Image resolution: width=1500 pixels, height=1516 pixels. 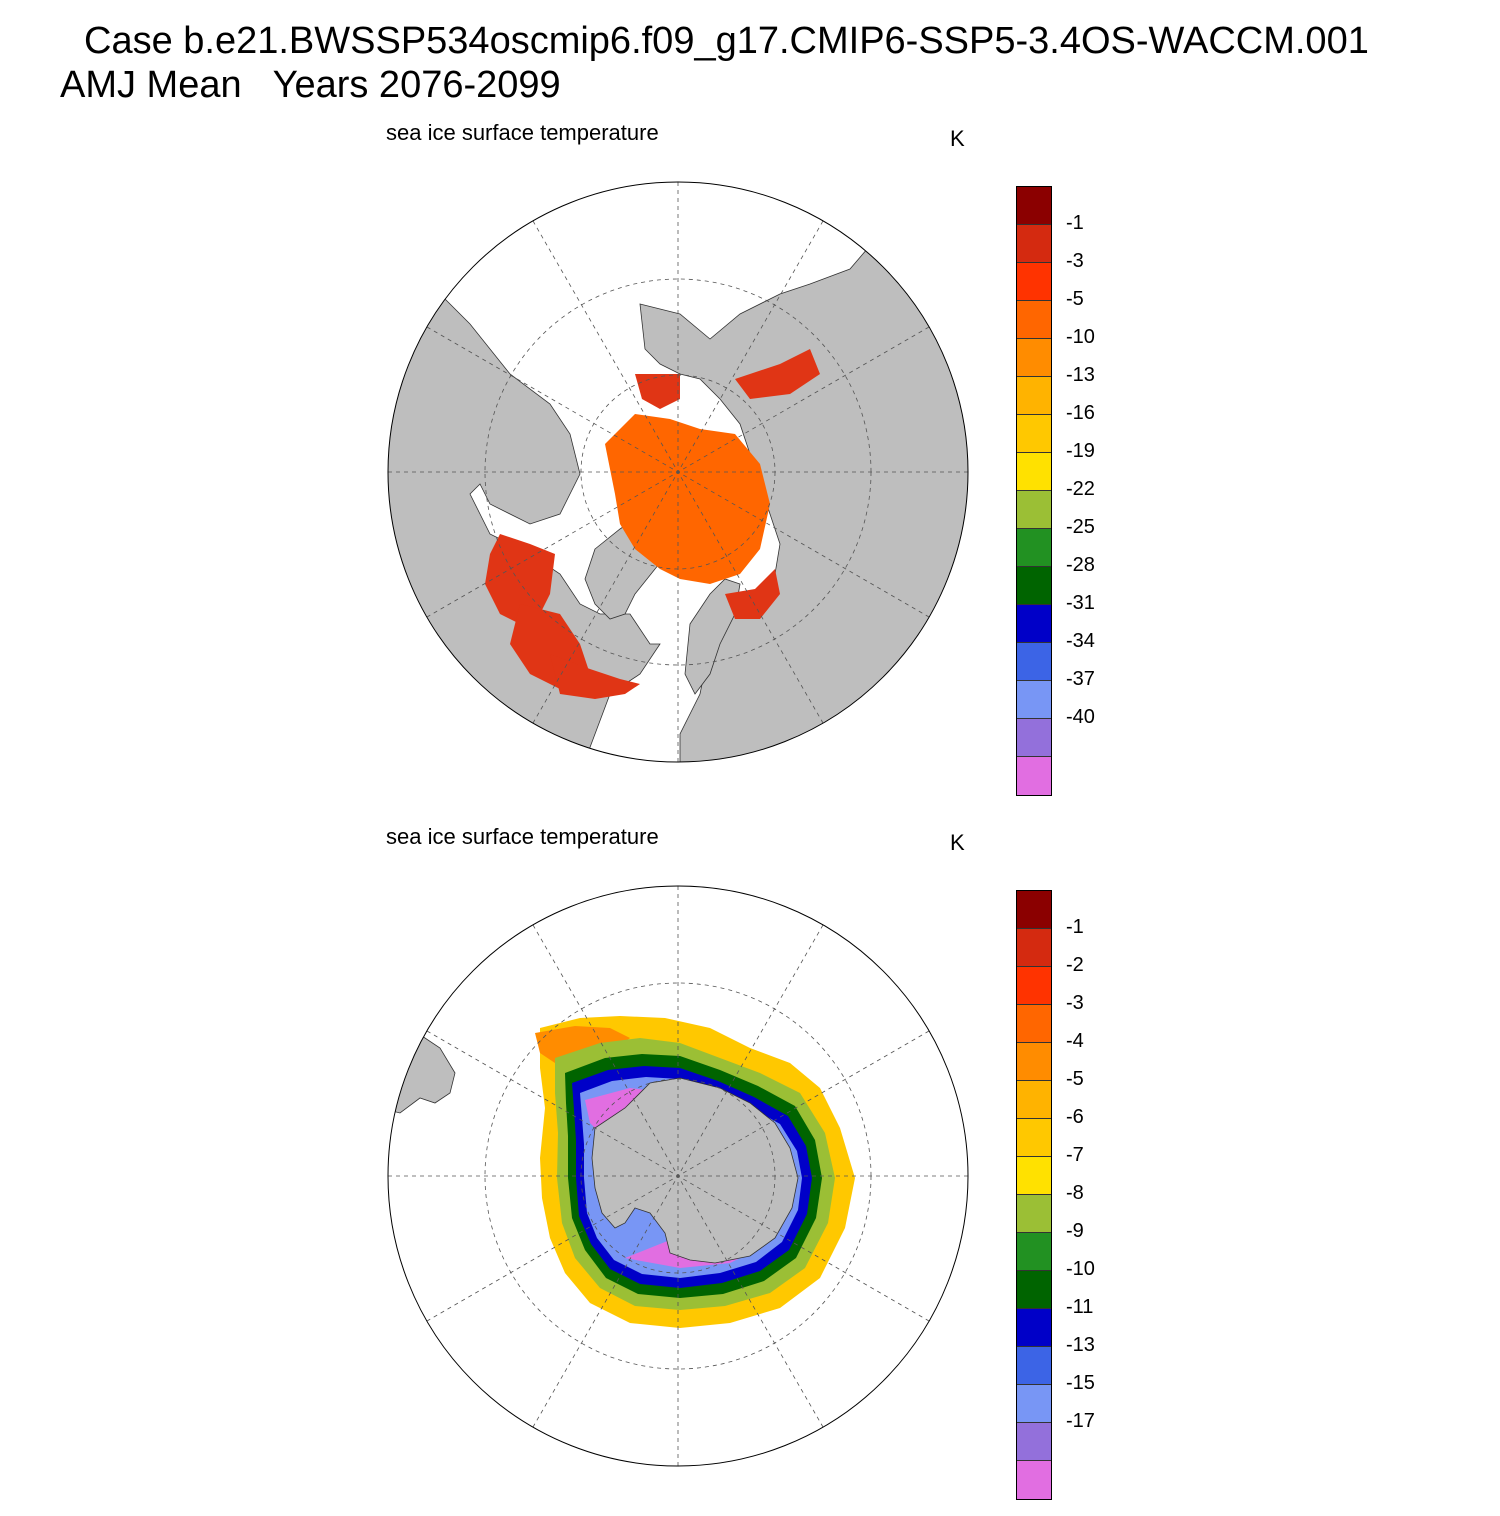 What do you see at coordinates (1075, 1117) in the screenshot?
I see `south-colorbar-label: -6` at bounding box center [1075, 1117].